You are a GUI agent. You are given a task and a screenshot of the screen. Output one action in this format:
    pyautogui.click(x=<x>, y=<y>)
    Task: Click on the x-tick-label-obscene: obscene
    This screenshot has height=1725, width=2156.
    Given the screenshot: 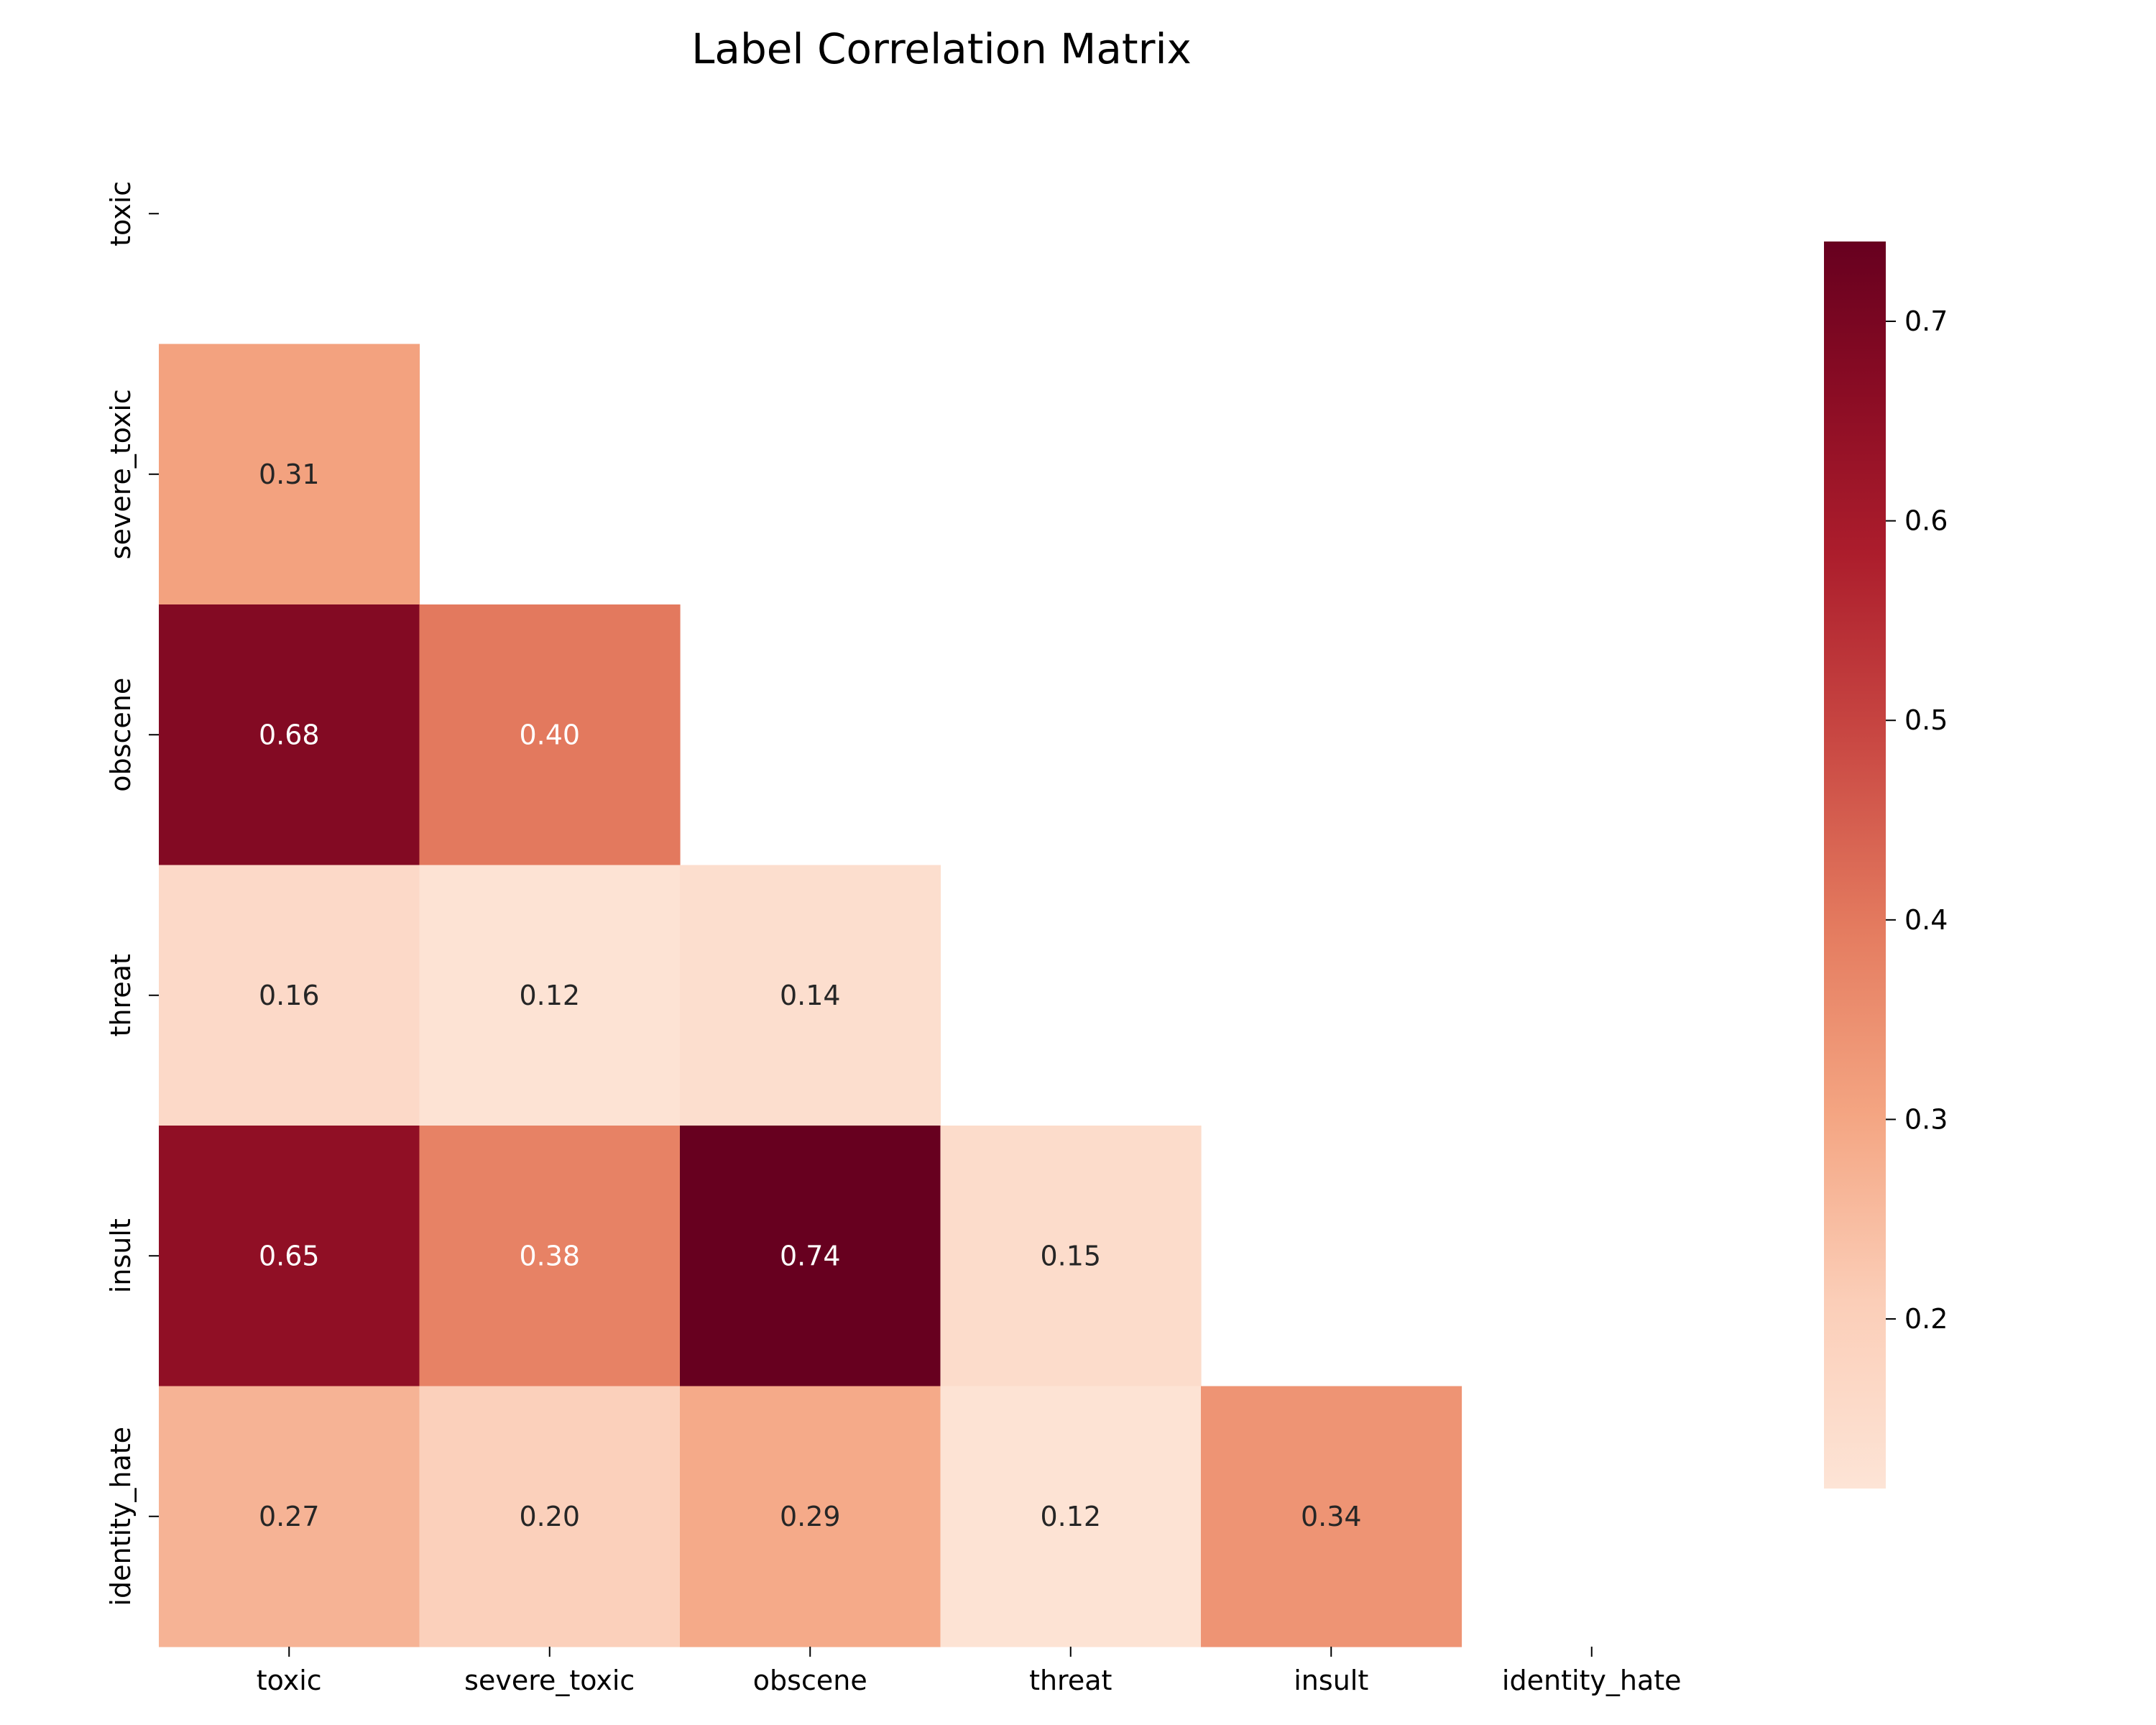 What is the action you would take?
    pyautogui.click(x=810, y=1680)
    